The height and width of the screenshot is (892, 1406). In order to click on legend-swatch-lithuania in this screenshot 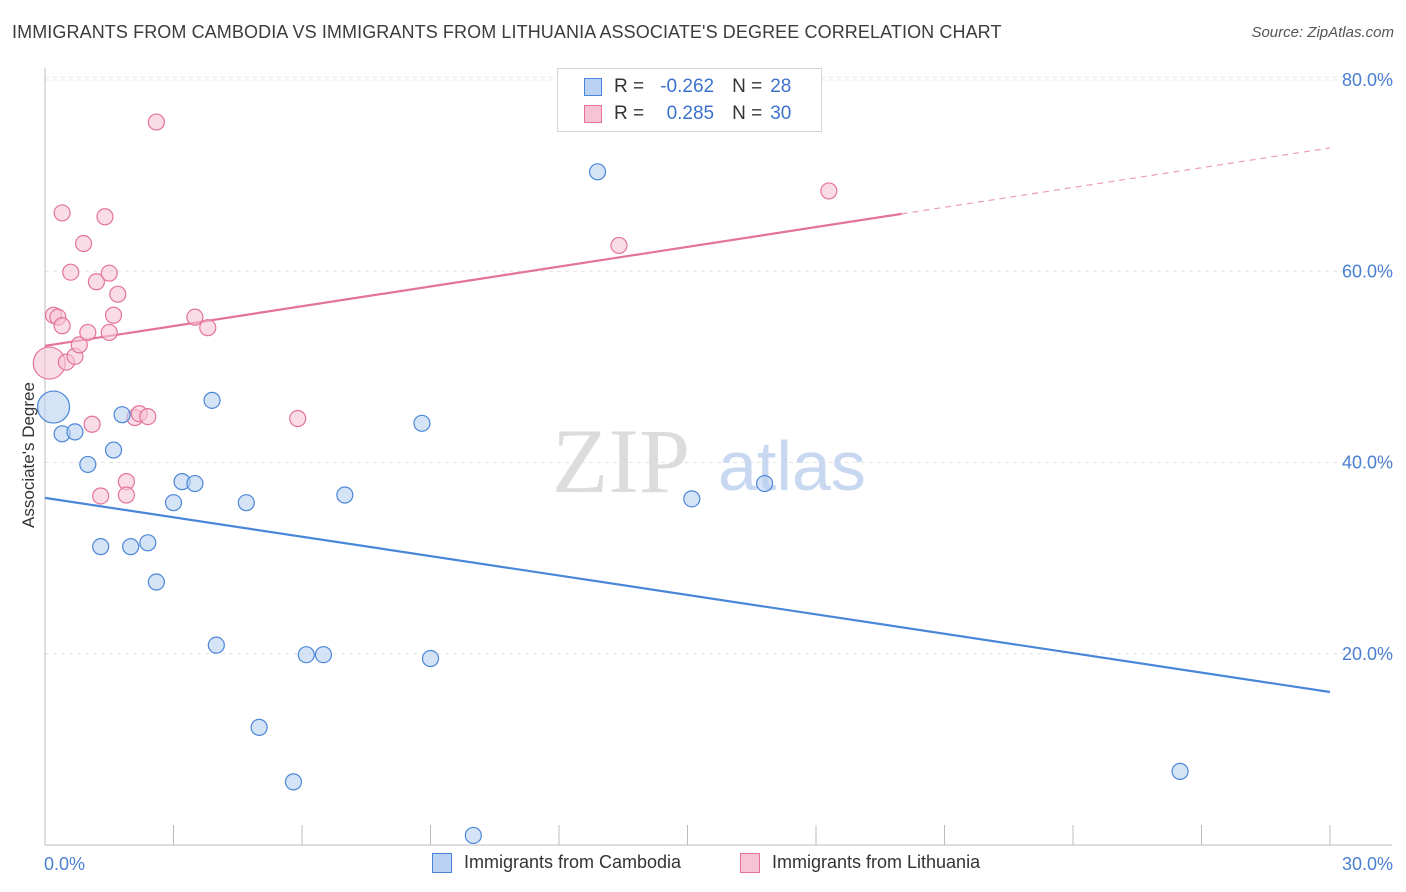, I will do `click(593, 114)`.